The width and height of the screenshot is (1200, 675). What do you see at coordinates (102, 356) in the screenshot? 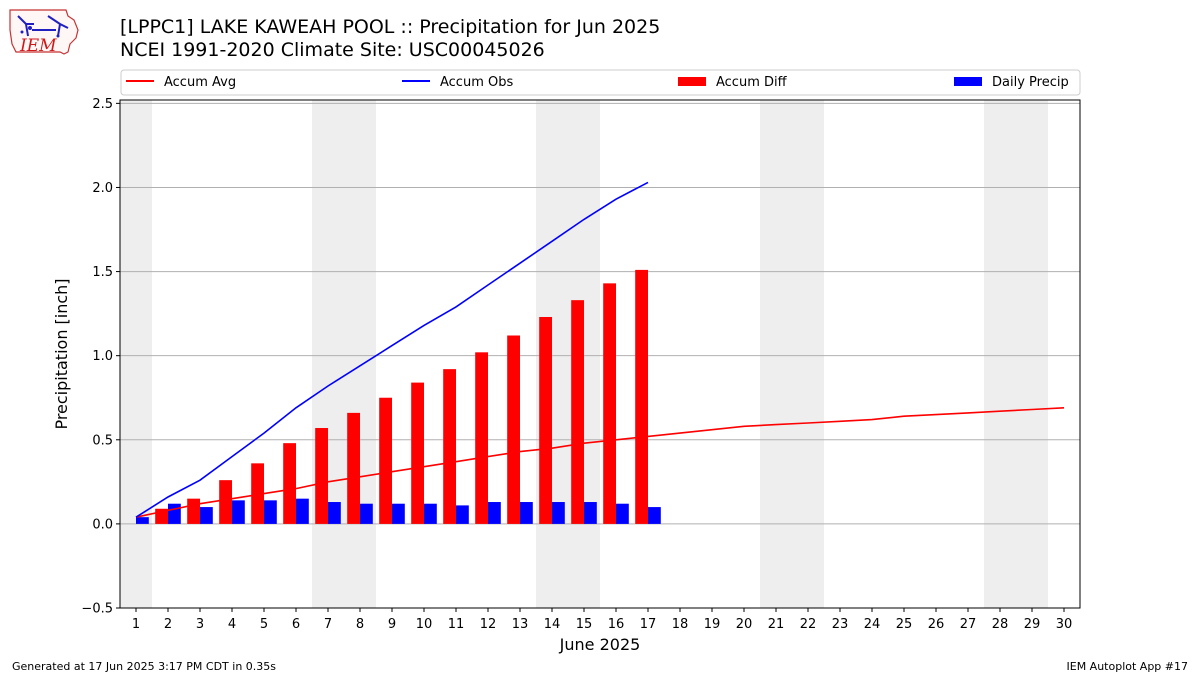
I see `y-tick-label: 1.0` at bounding box center [102, 356].